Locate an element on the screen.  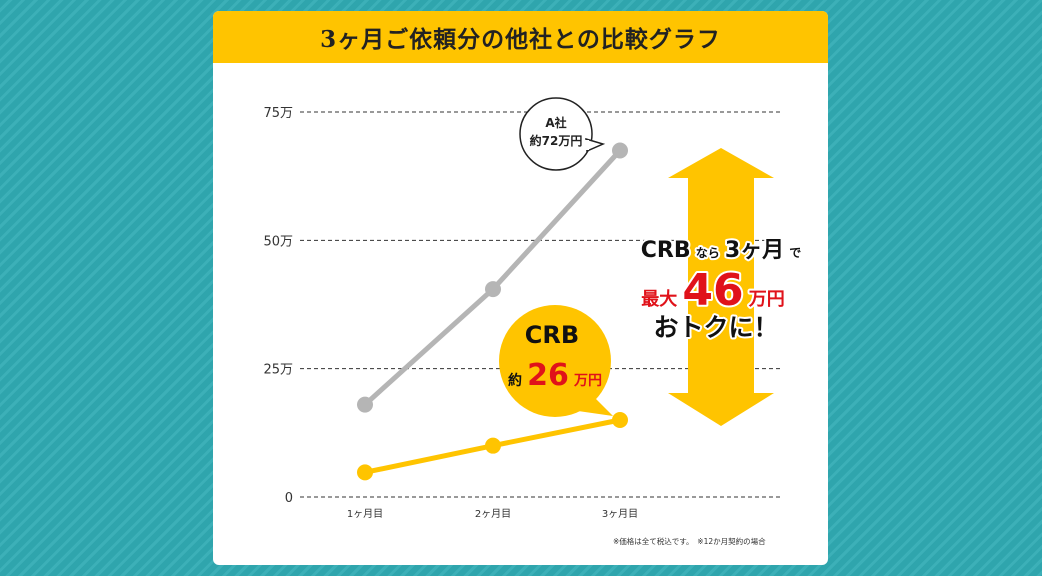
crb-callout-amount-line: 約 26 万円 is located at coordinates (555, 375).